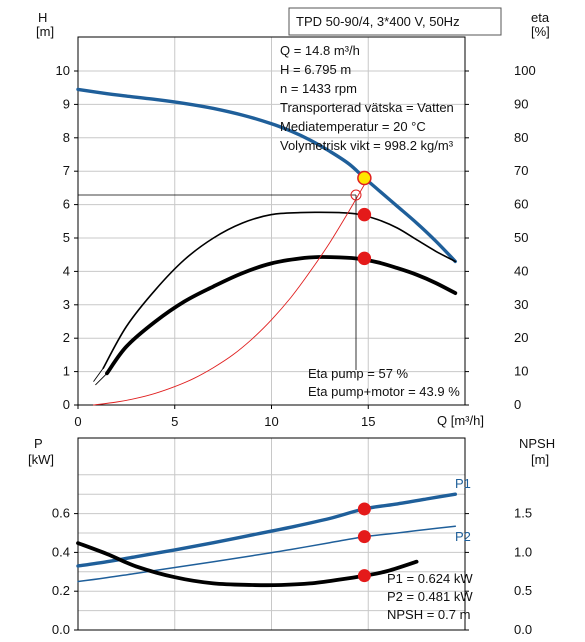 The width and height of the screenshot is (585, 642). What do you see at coordinates (521, 170) in the screenshot?
I see `top-right-tick-label-7: 70` at bounding box center [521, 170].